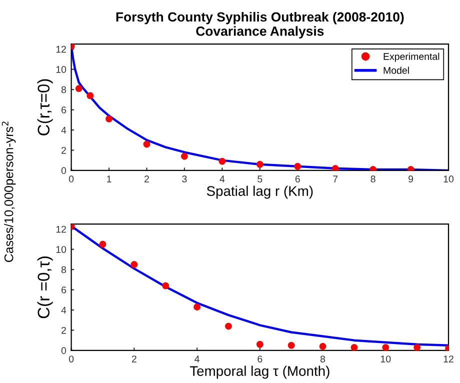  I want to click on chart-title: Forsyth County Syphilis Outbreak (2008-2010), so click(260, 18).